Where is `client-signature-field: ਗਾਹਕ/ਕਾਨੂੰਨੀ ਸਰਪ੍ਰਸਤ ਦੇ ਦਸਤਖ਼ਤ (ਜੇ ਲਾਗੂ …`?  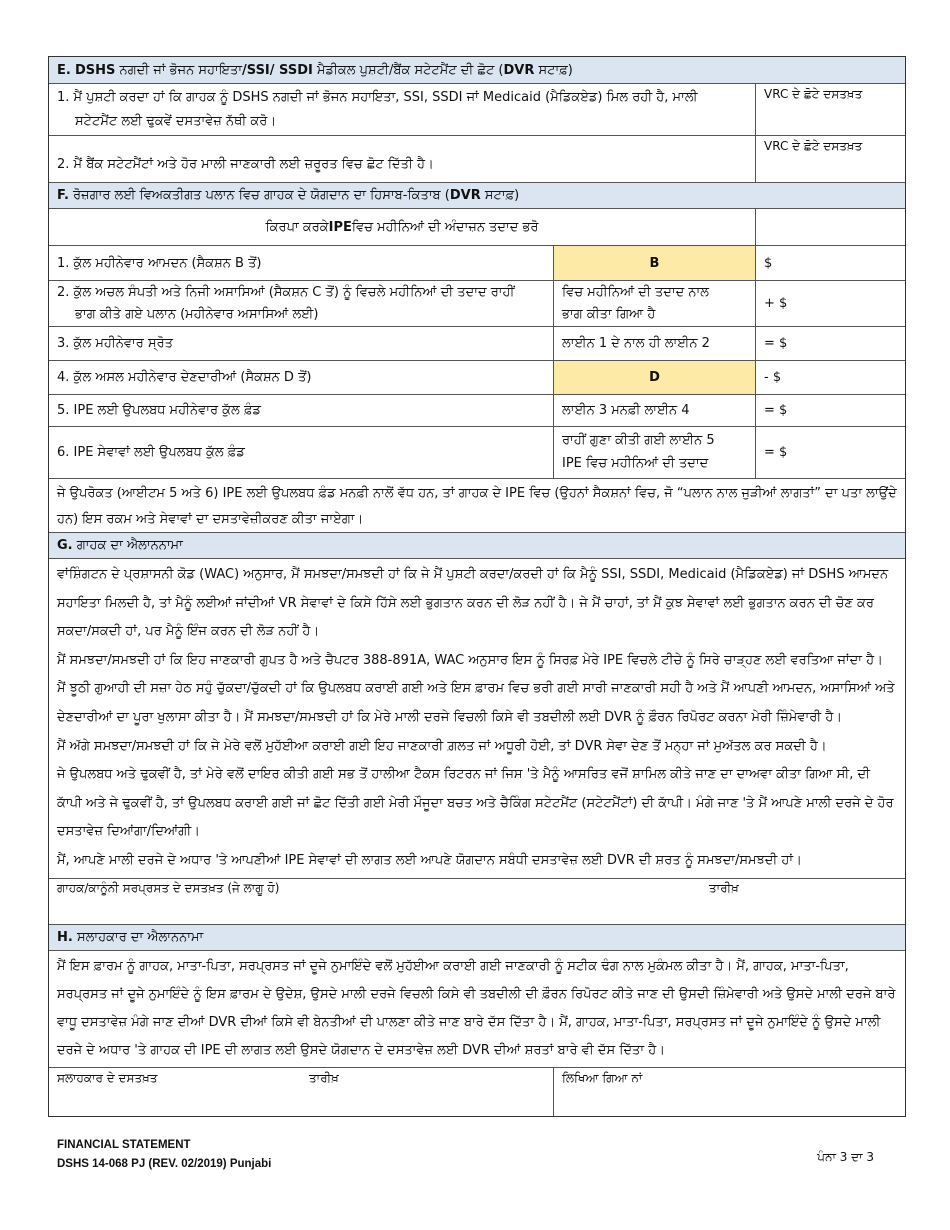
client-signature-field: ਗਾਹਕ/ਕਾਨੂੰਨੀ ਸਰਪ੍ਰਸਤ ਦੇ ਦਸਤਖ਼ਤ (ਜੇ ਲਾਗੂ … is located at coordinates (477, 900).